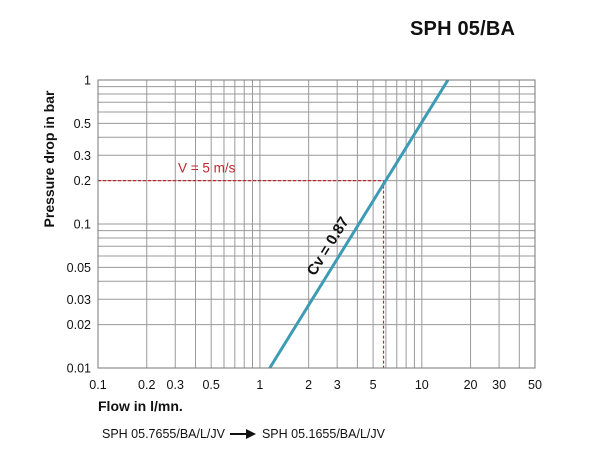 This screenshot has height=476, width=600. I want to click on y-tick-label: 0.2, so click(82, 181).